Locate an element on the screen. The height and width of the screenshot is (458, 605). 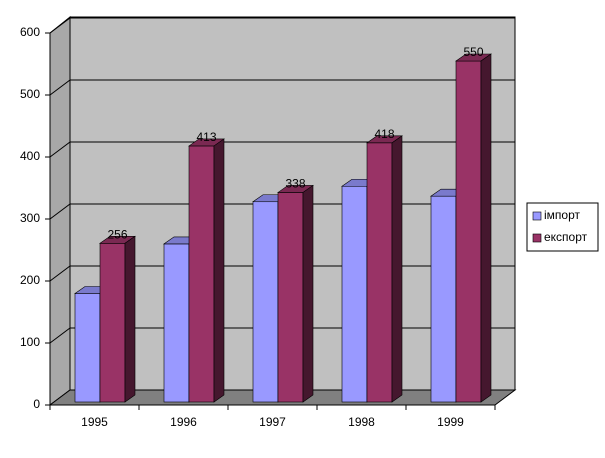
x-tick-label: 1999 is located at coordinates (450, 422).